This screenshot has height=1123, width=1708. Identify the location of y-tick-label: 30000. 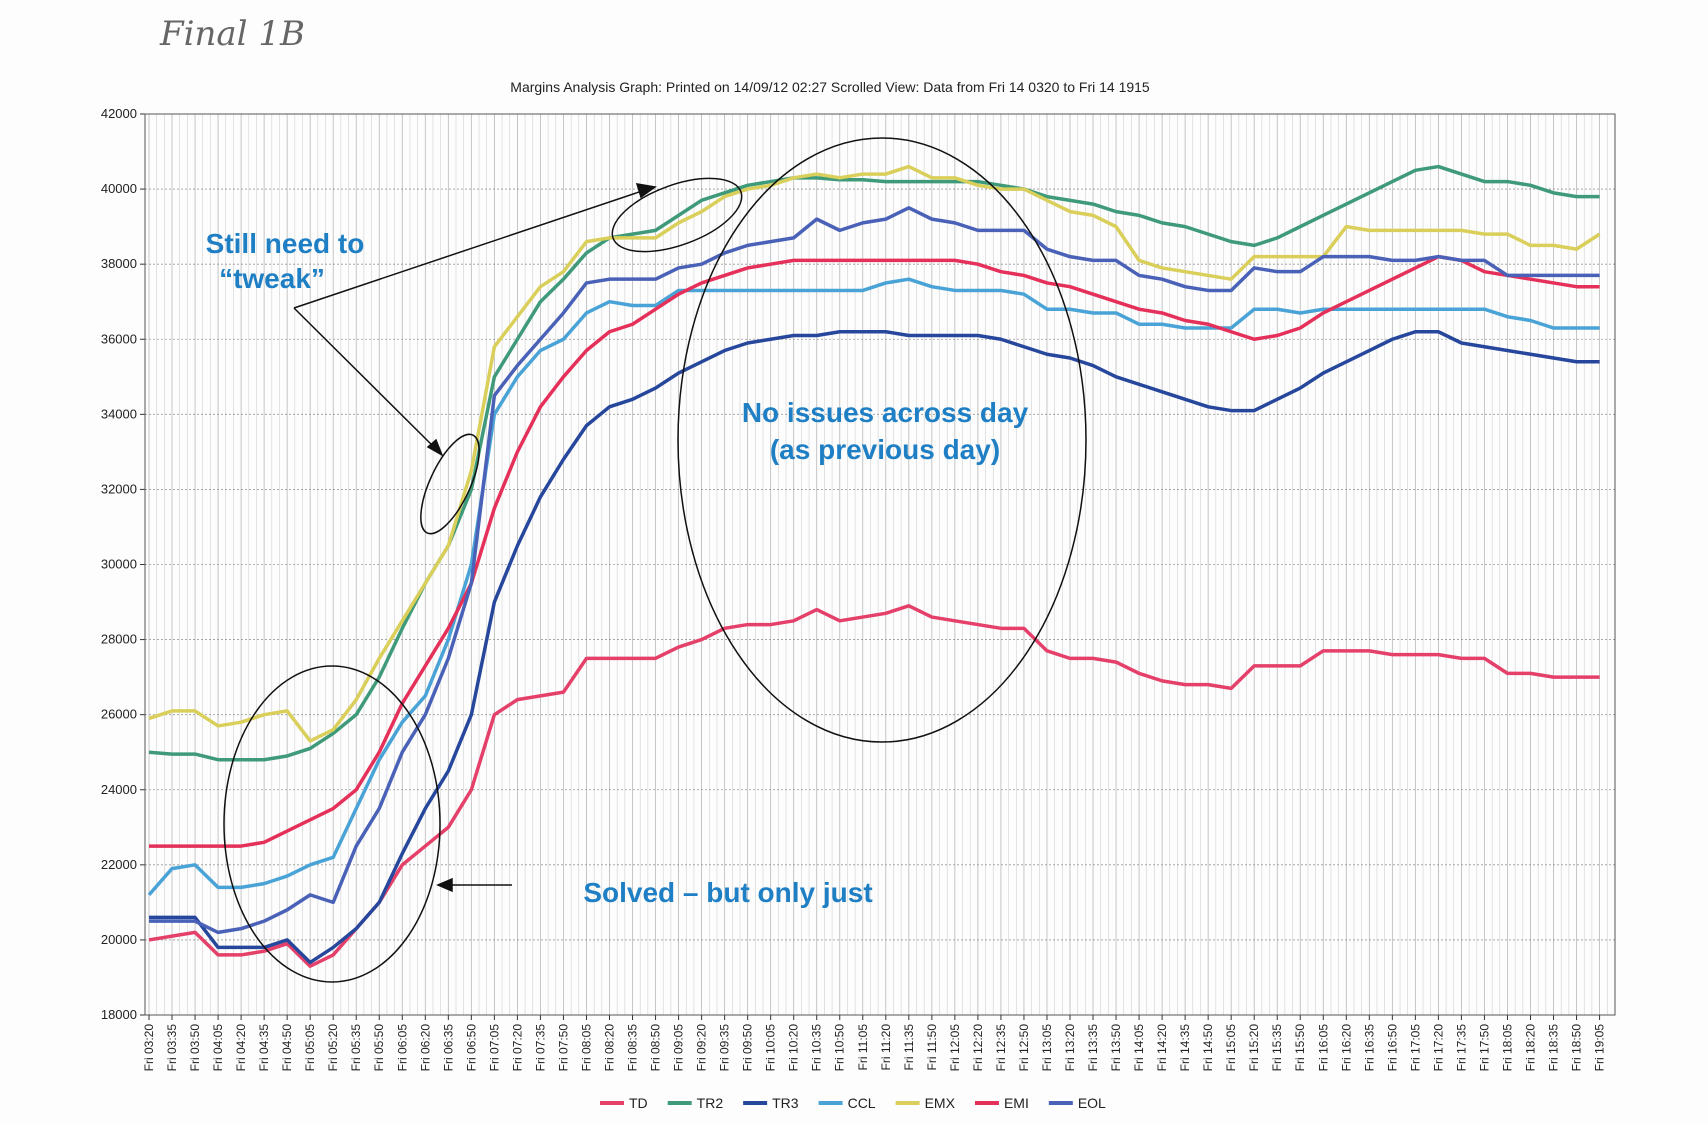
(119, 564).